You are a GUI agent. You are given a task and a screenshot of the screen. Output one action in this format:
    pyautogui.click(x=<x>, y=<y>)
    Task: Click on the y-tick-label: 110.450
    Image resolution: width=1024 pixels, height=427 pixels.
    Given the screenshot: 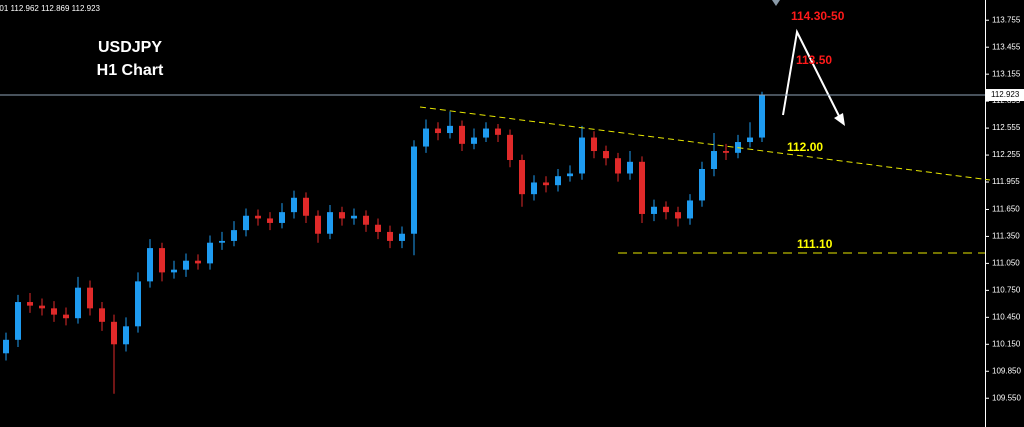 What is the action you would take?
    pyautogui.click(x=1006, y=316)
    